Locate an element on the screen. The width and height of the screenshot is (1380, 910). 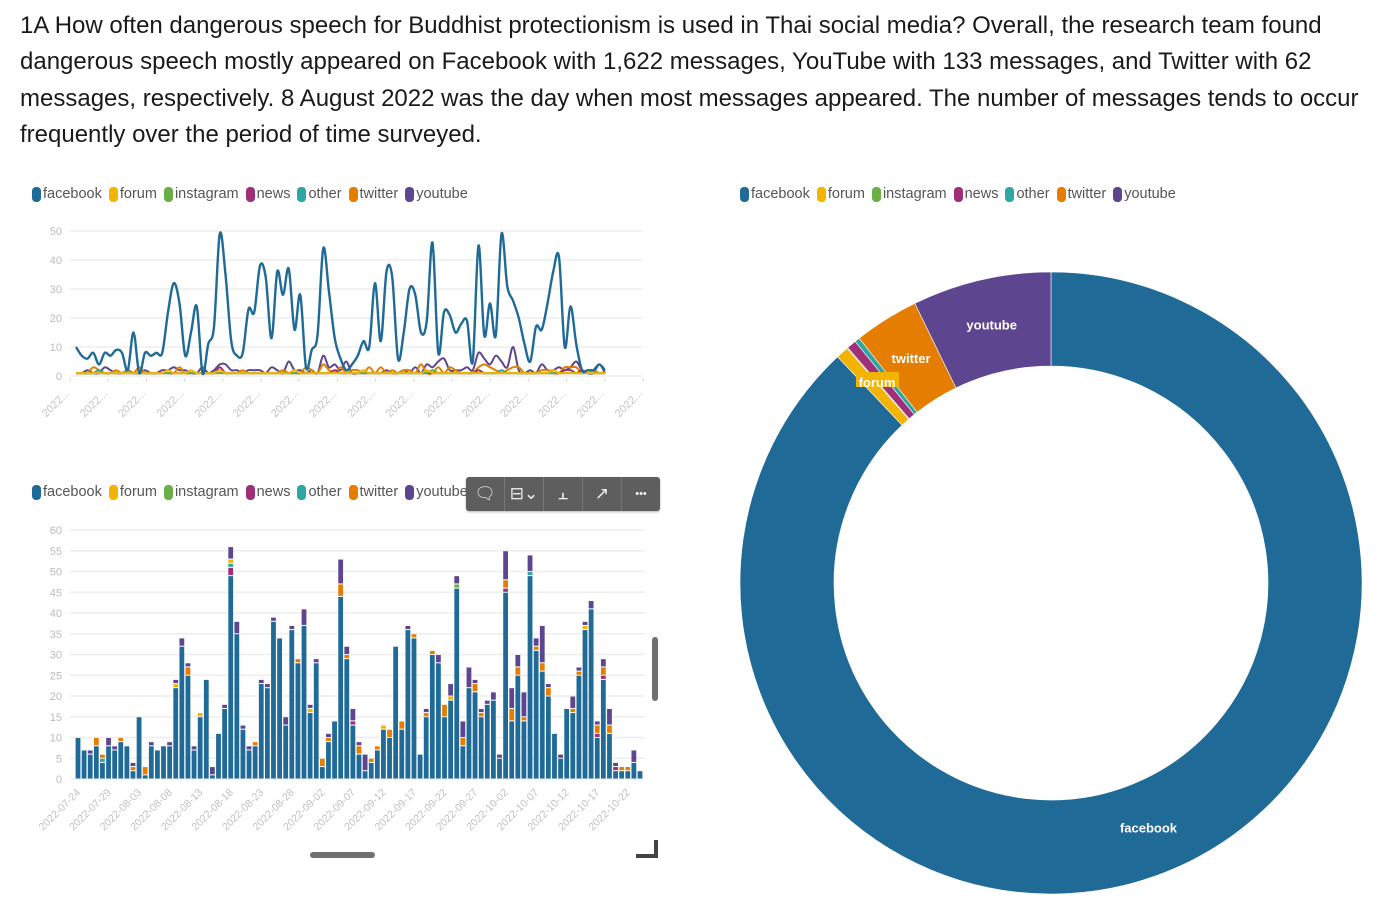
y-tick-label: 60 is located at coordinates (56, 531).